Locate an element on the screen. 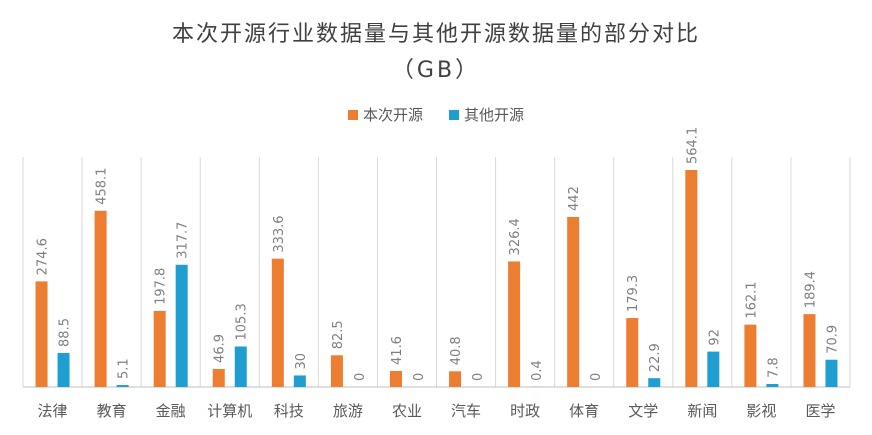  legend: 本次开源 其他开源 is located at coordinates (436, 114).